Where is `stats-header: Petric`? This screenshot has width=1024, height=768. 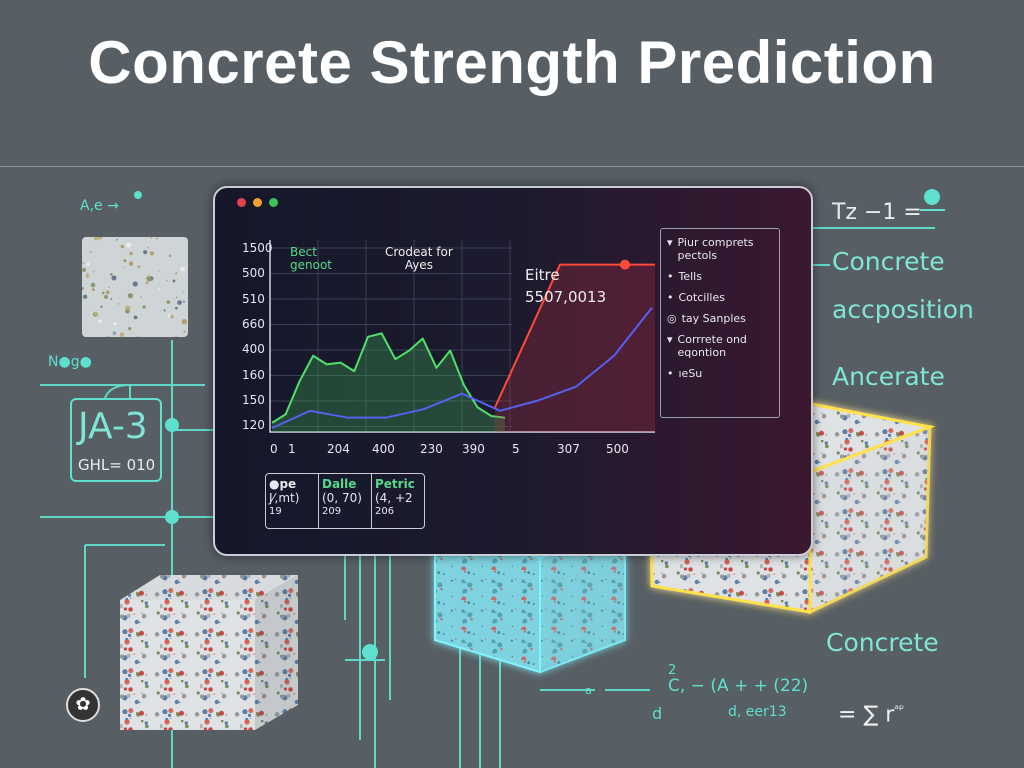
stats-header: Petric is located at coordinates (395, 484).